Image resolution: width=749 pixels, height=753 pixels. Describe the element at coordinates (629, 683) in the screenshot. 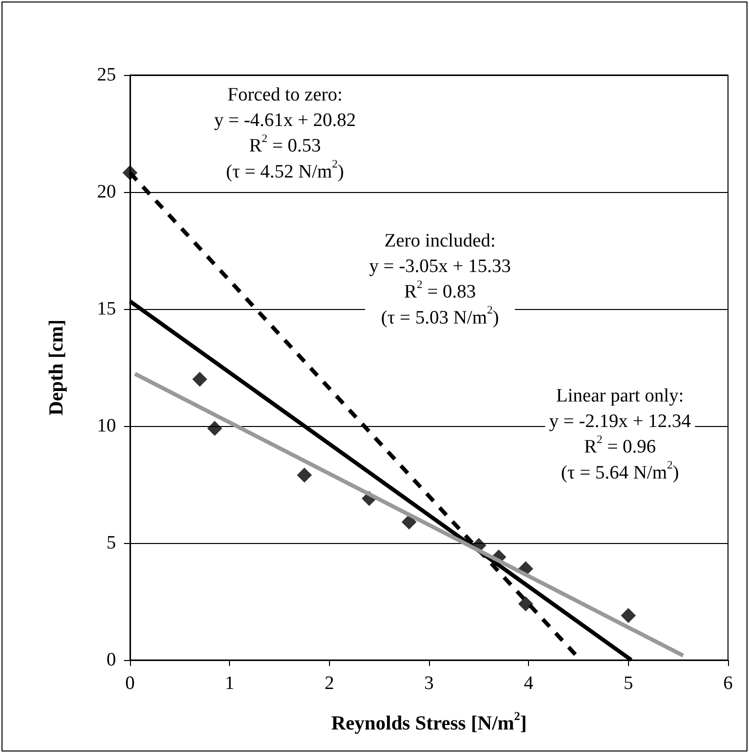

I see `x-tick-label: 5` at that location.